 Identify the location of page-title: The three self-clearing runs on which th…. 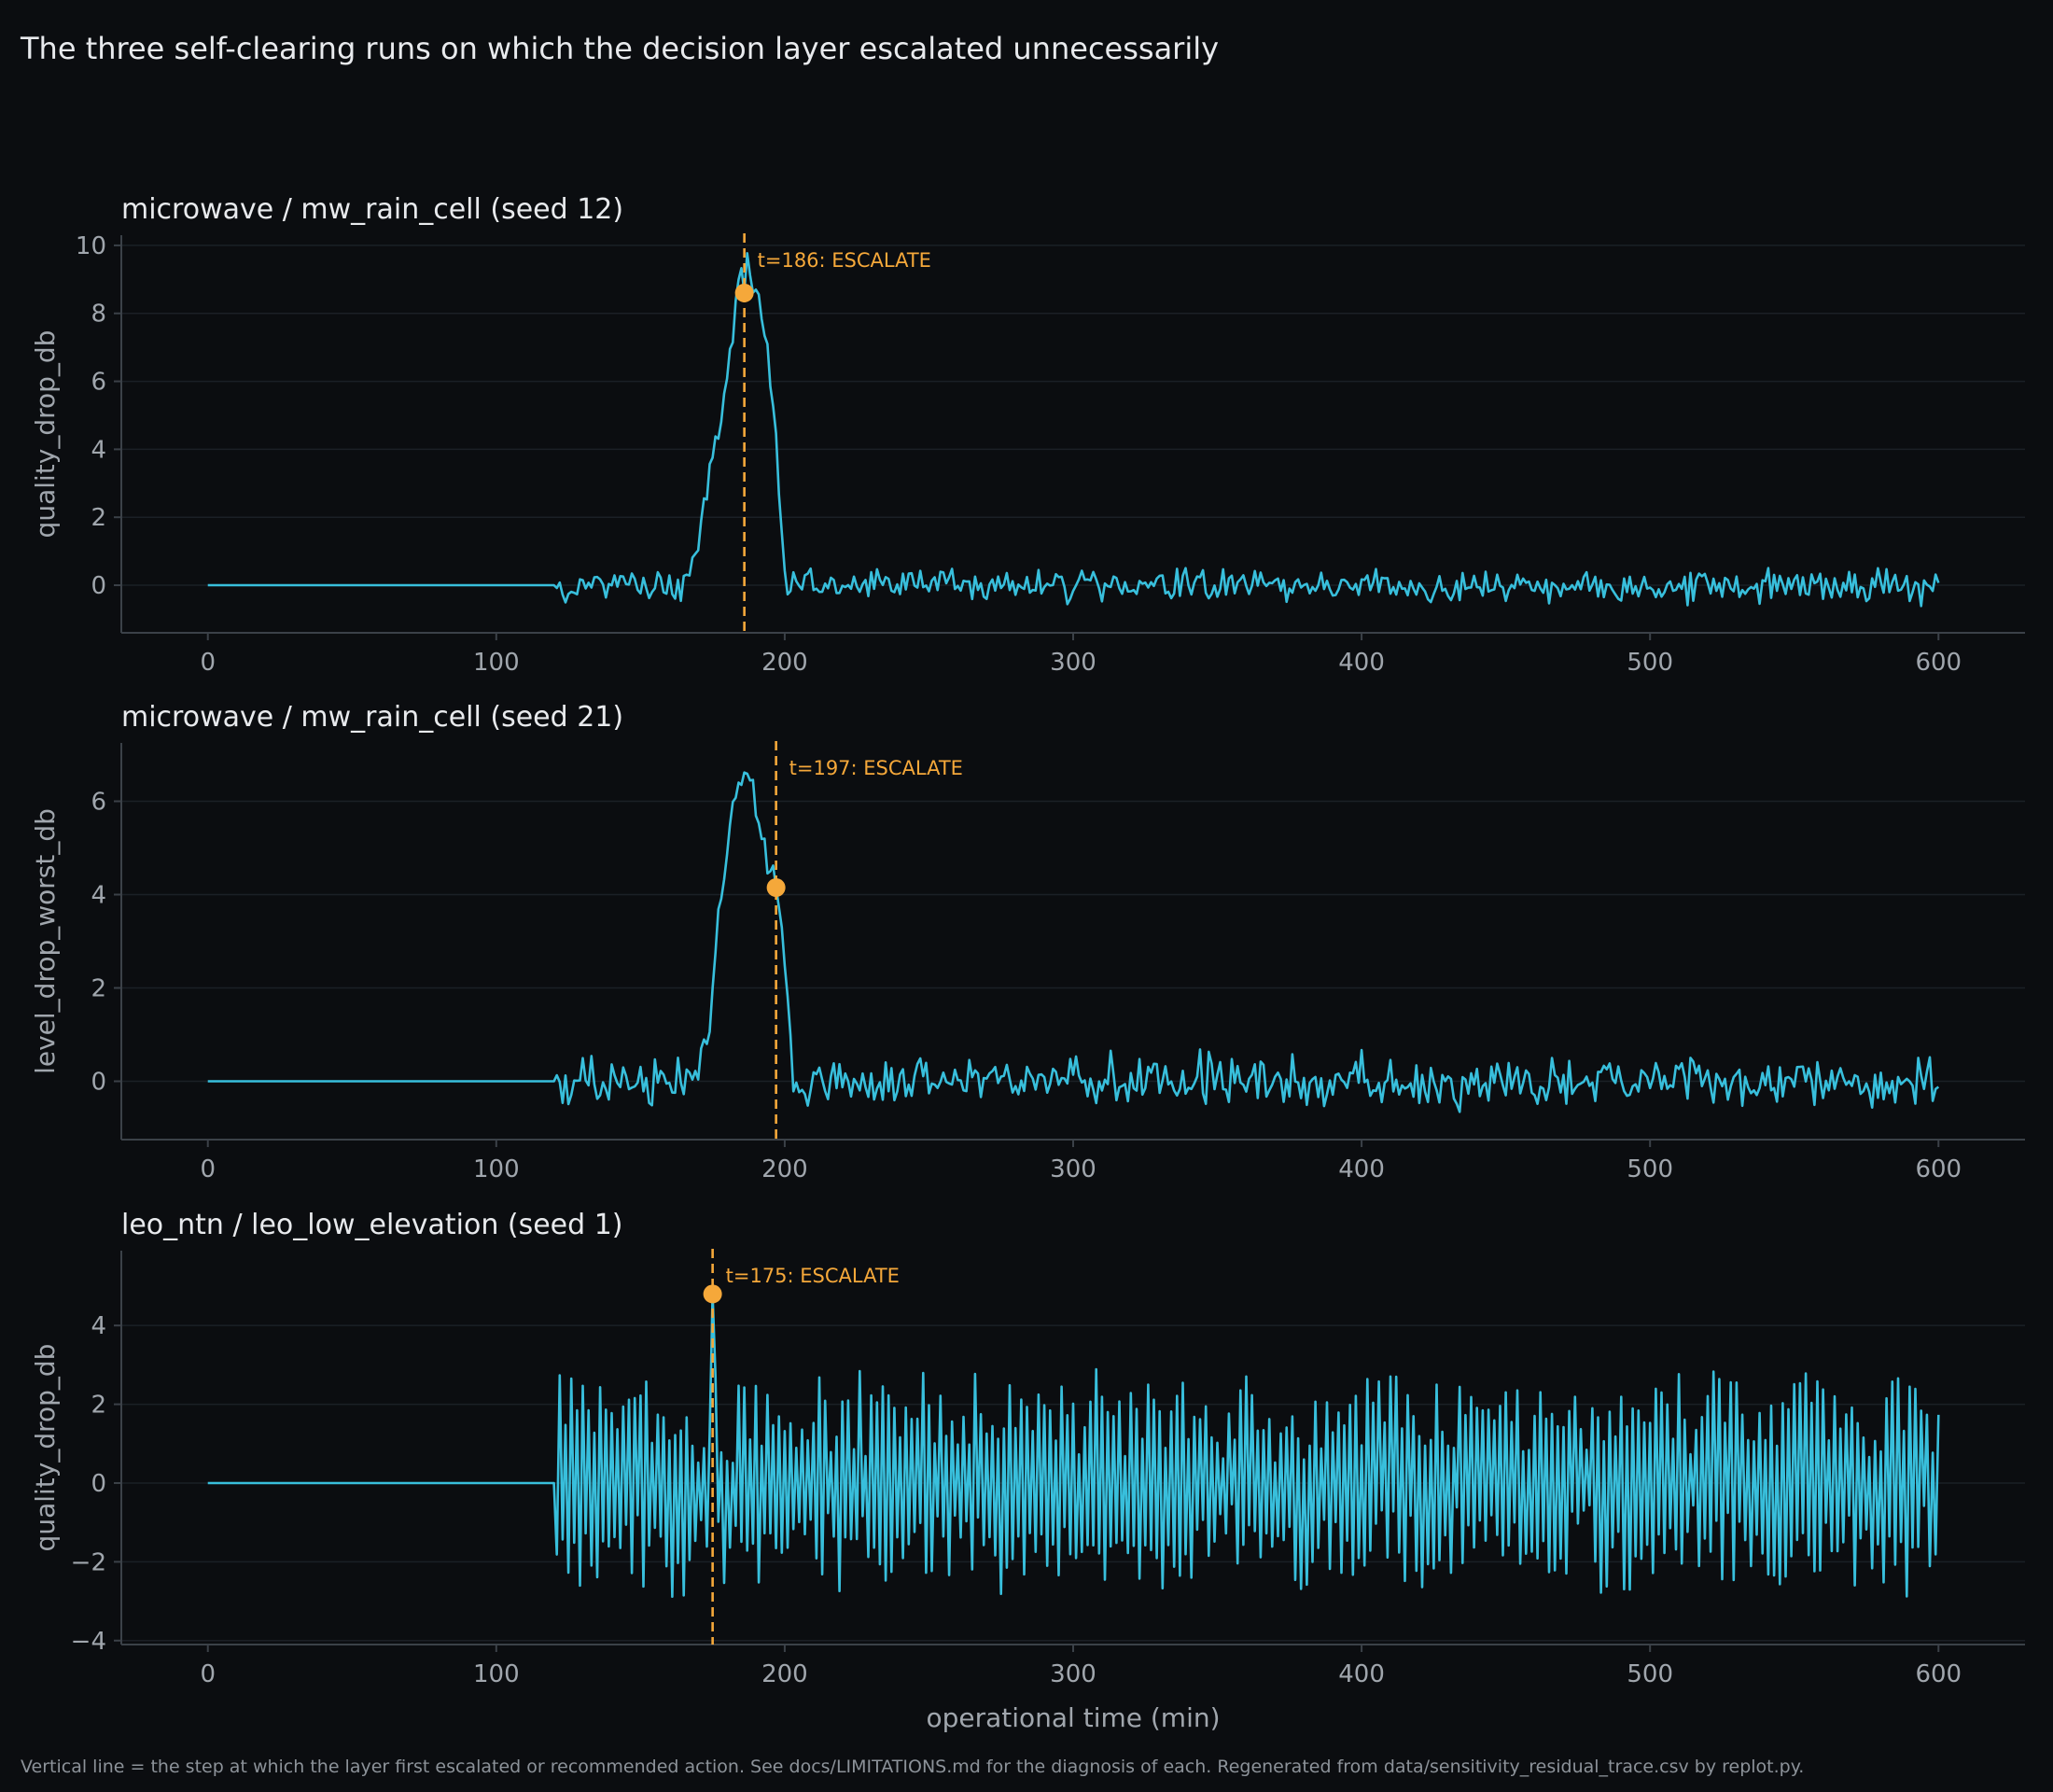
(619, 48).